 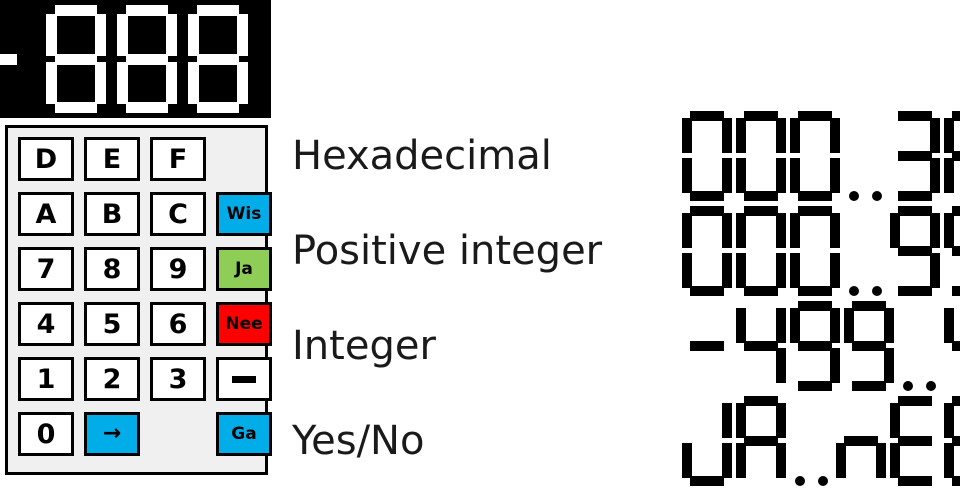 I want to click on key-c: C, so click(x=178, y=214).